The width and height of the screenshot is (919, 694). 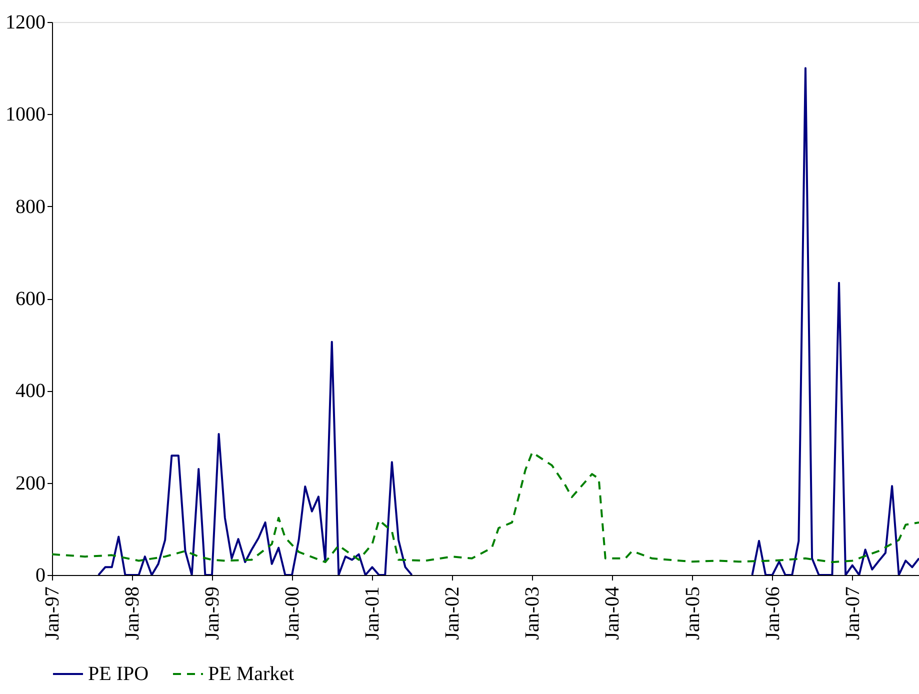 I want to click on x-tick-label: Jan-01, so click(x=373, y=613).